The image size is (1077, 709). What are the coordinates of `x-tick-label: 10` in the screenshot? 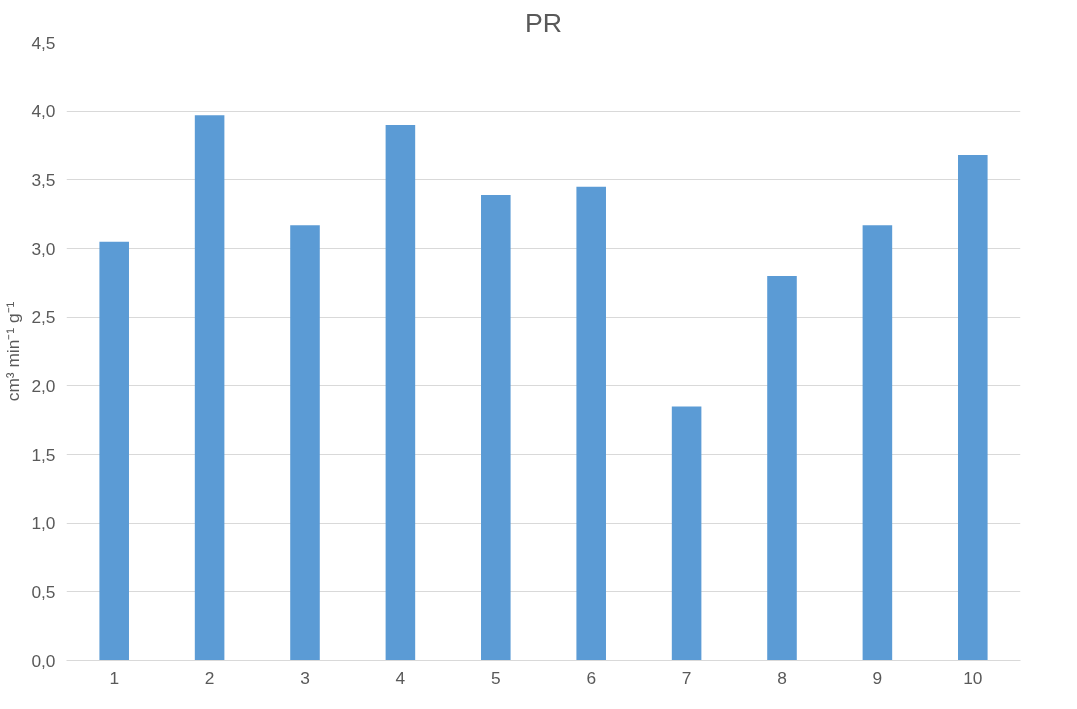 It's located at (973, 677).